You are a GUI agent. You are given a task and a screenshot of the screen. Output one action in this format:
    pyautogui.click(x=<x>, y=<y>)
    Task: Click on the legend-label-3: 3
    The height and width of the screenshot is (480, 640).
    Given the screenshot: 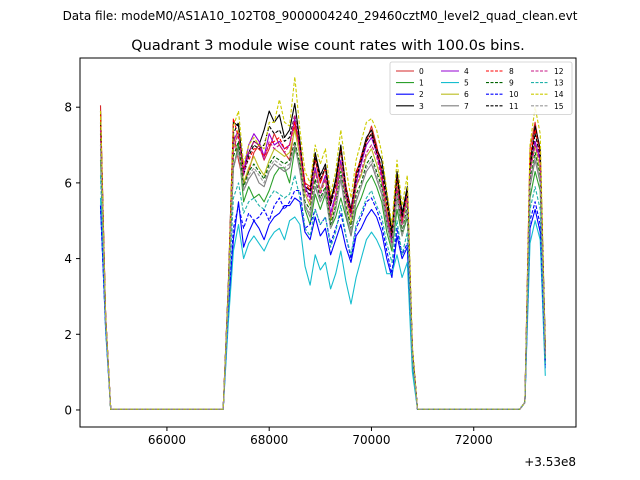 What is the action you would take?
    pyautogui.click(x=421, y=106)
    